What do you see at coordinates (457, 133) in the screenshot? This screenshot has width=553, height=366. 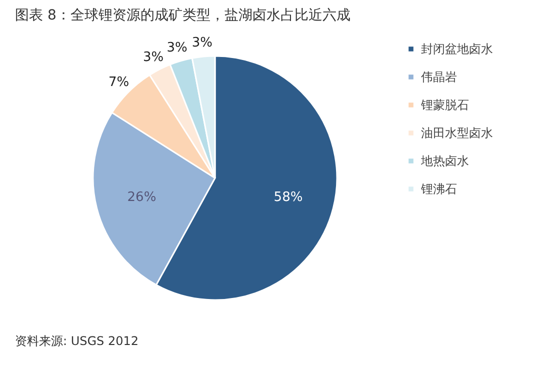 I see `legend-label: 油田水型卤水` at bounding box center [457, 133].